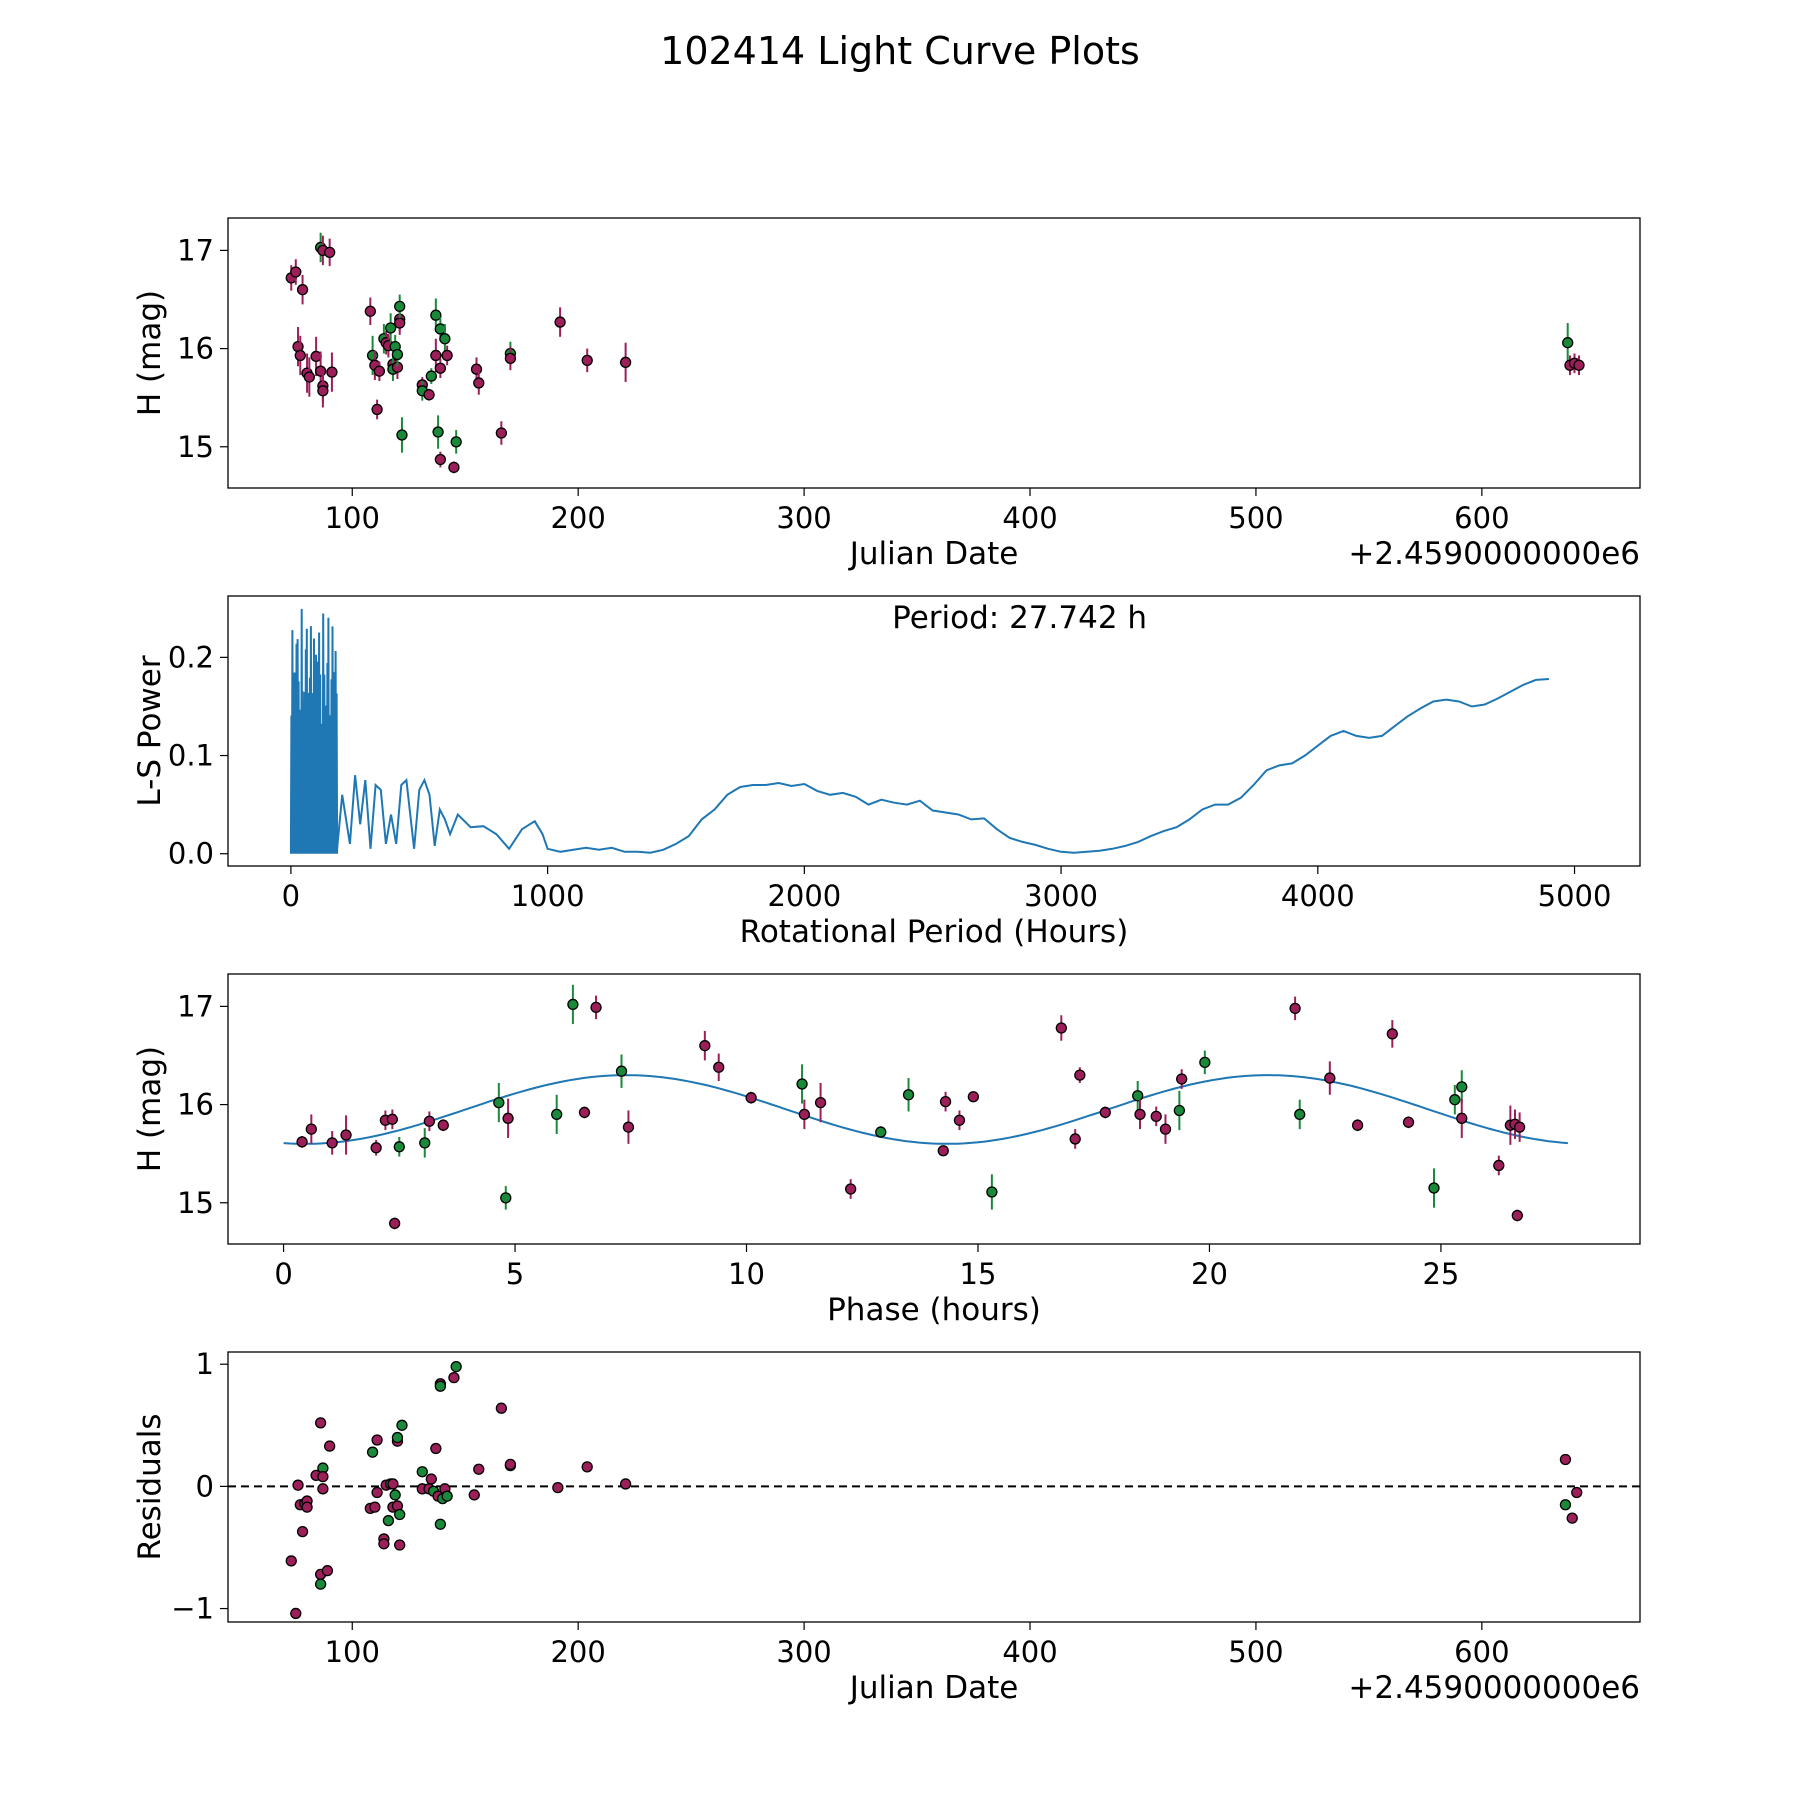 This screenshot has height=1800, width=1800. What do you see at coordinates (1019, 618) in the screenshot?
I see `period-annotation: Period: 27.742 h` at bounding box center [1019, 618].